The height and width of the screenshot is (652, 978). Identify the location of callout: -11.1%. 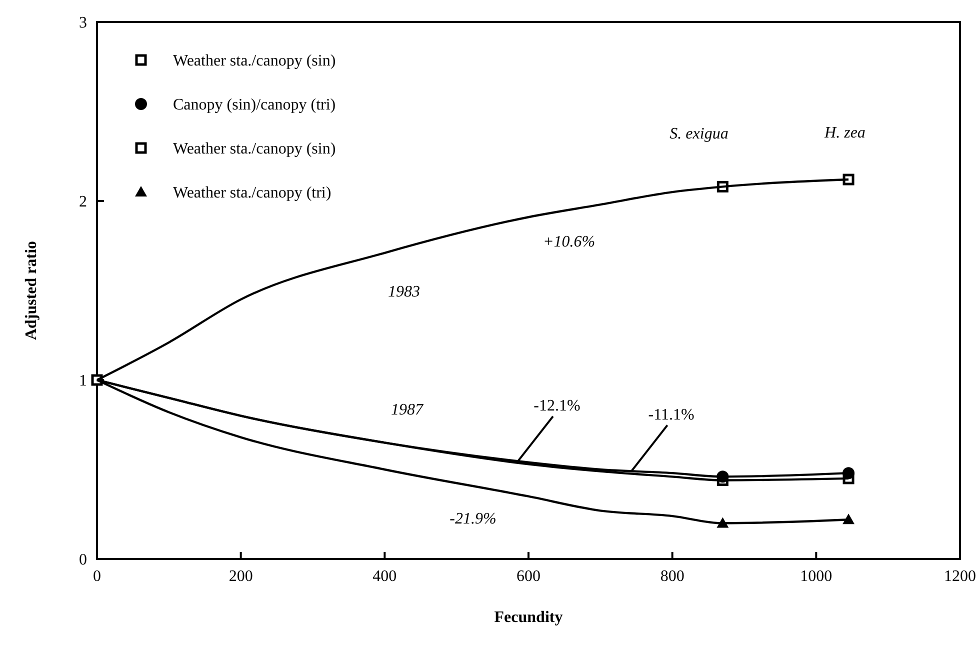
(662, 439).